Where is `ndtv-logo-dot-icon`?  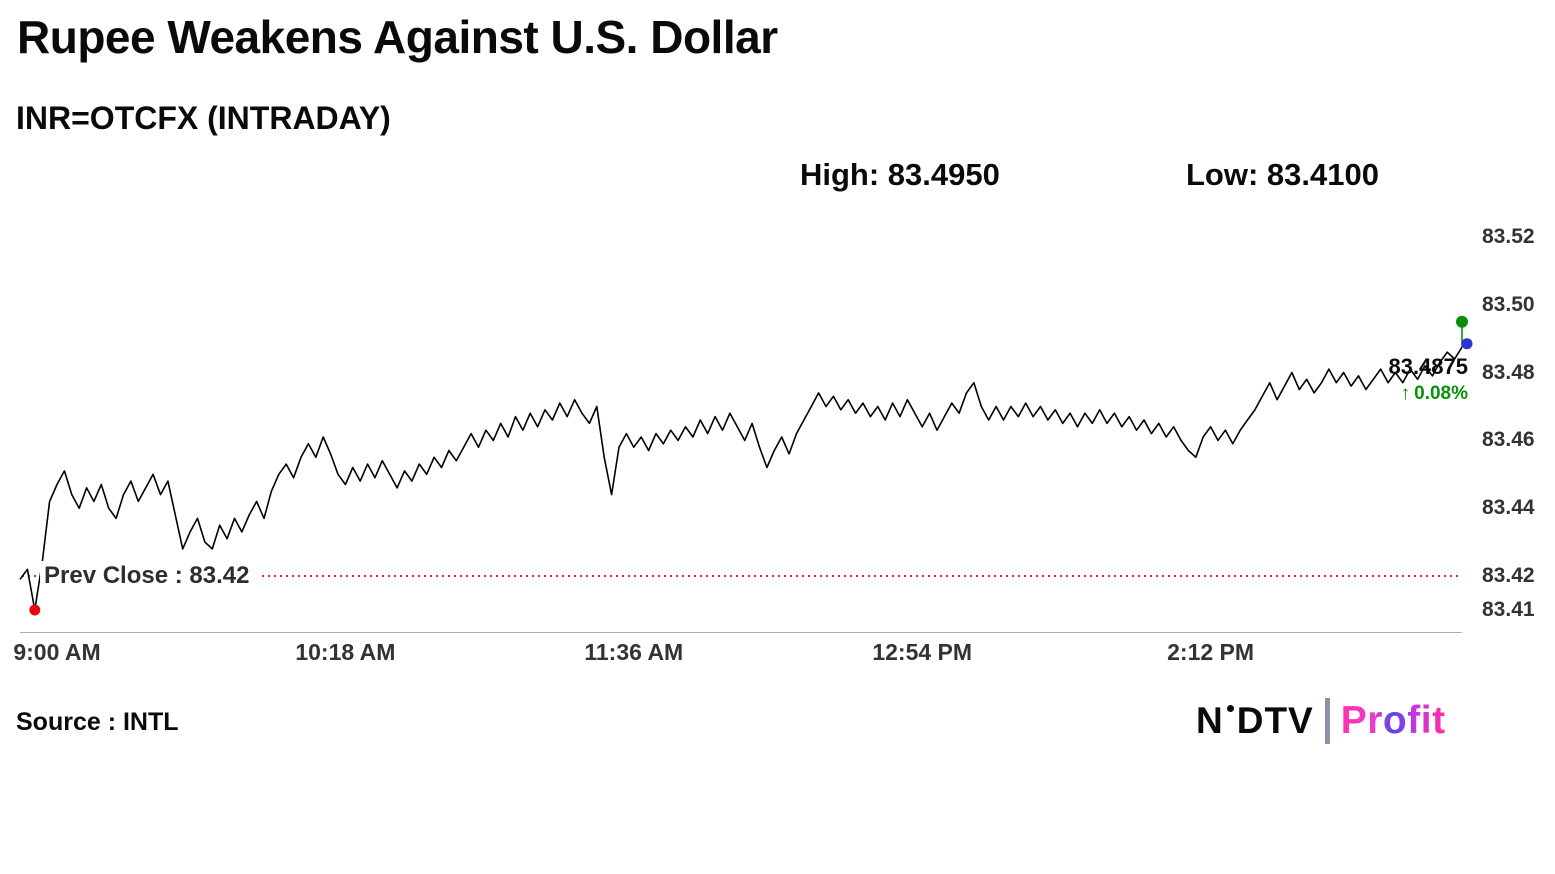
ndtv-logo-dot-icon is located at coordinates (1230, 708).